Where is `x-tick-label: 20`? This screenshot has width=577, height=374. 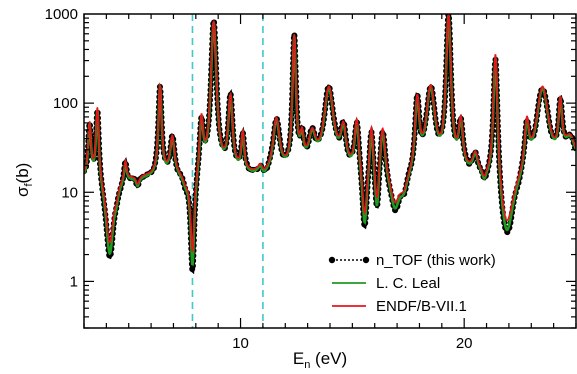 x-tick-label: 20 is located at coordinates (464, 343).